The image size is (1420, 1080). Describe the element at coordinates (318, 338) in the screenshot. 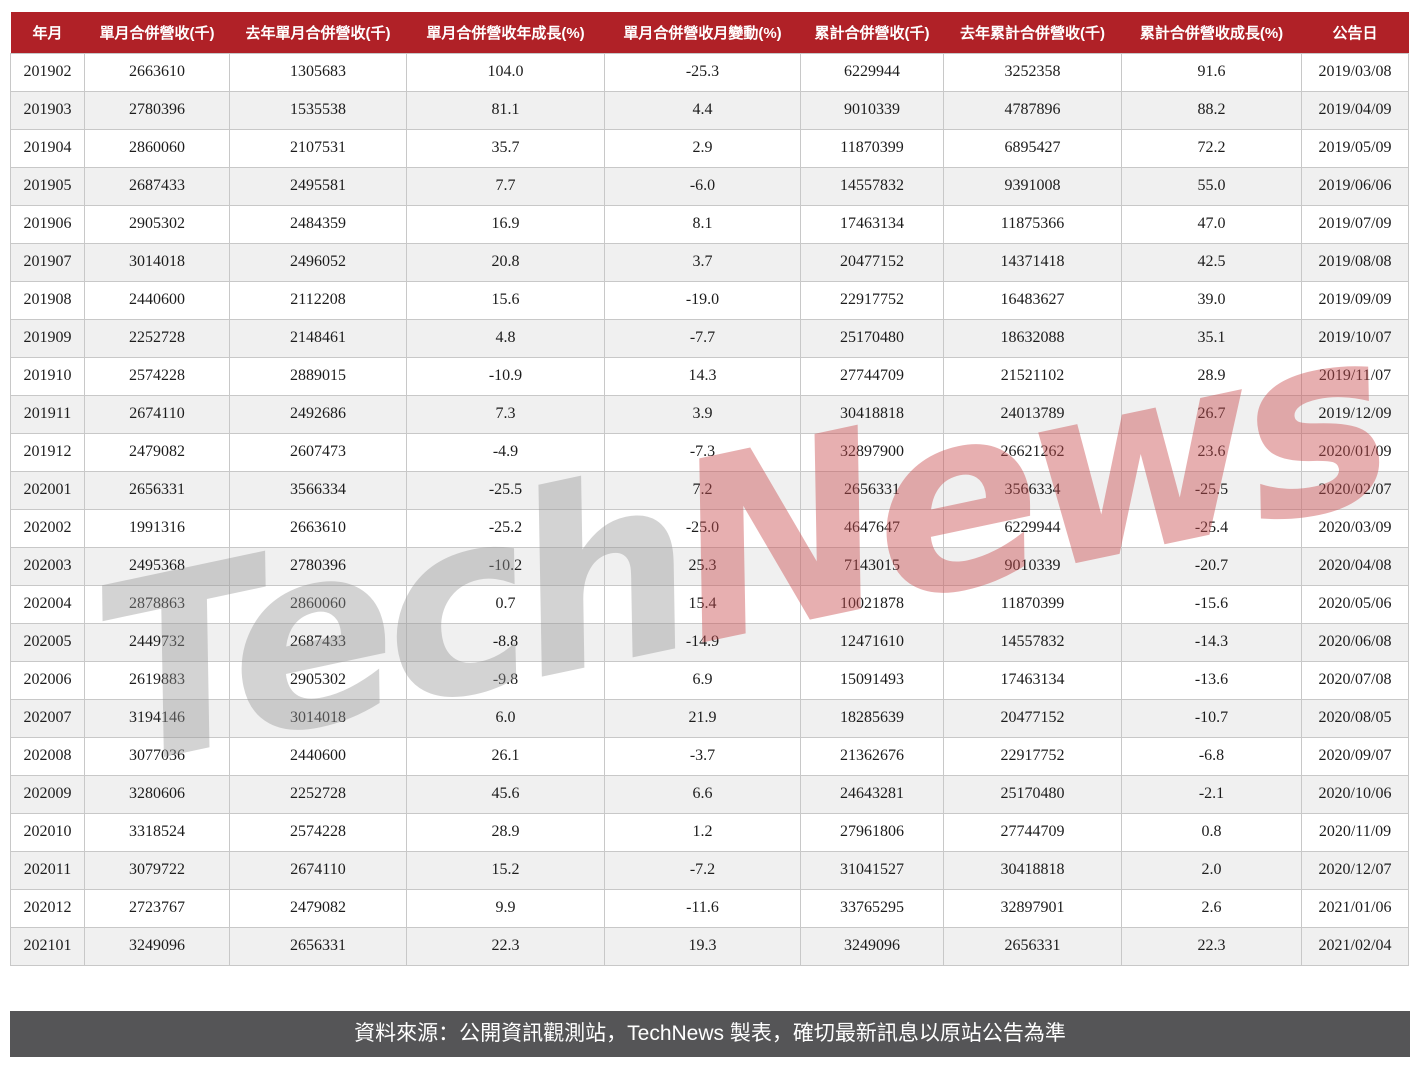

I see `table-cell: 2148461` at that location.